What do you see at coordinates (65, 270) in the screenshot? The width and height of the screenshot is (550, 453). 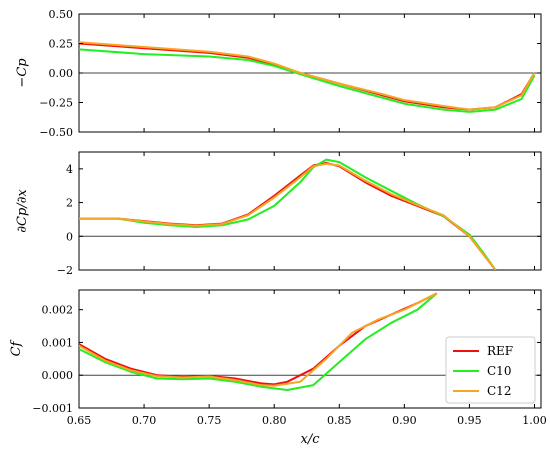 I see `y-tick-label: −2` at bounding box center [65, 270].